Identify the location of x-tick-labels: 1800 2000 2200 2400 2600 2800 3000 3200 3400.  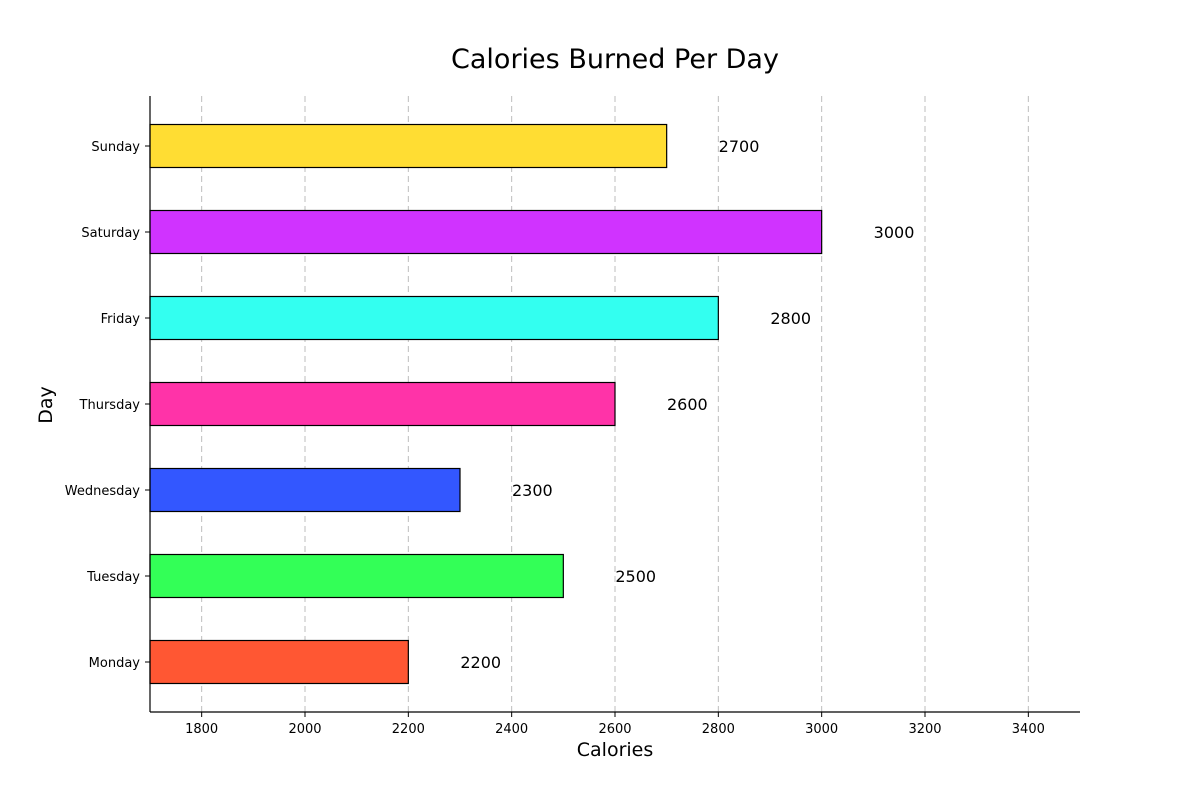
(615, 729).